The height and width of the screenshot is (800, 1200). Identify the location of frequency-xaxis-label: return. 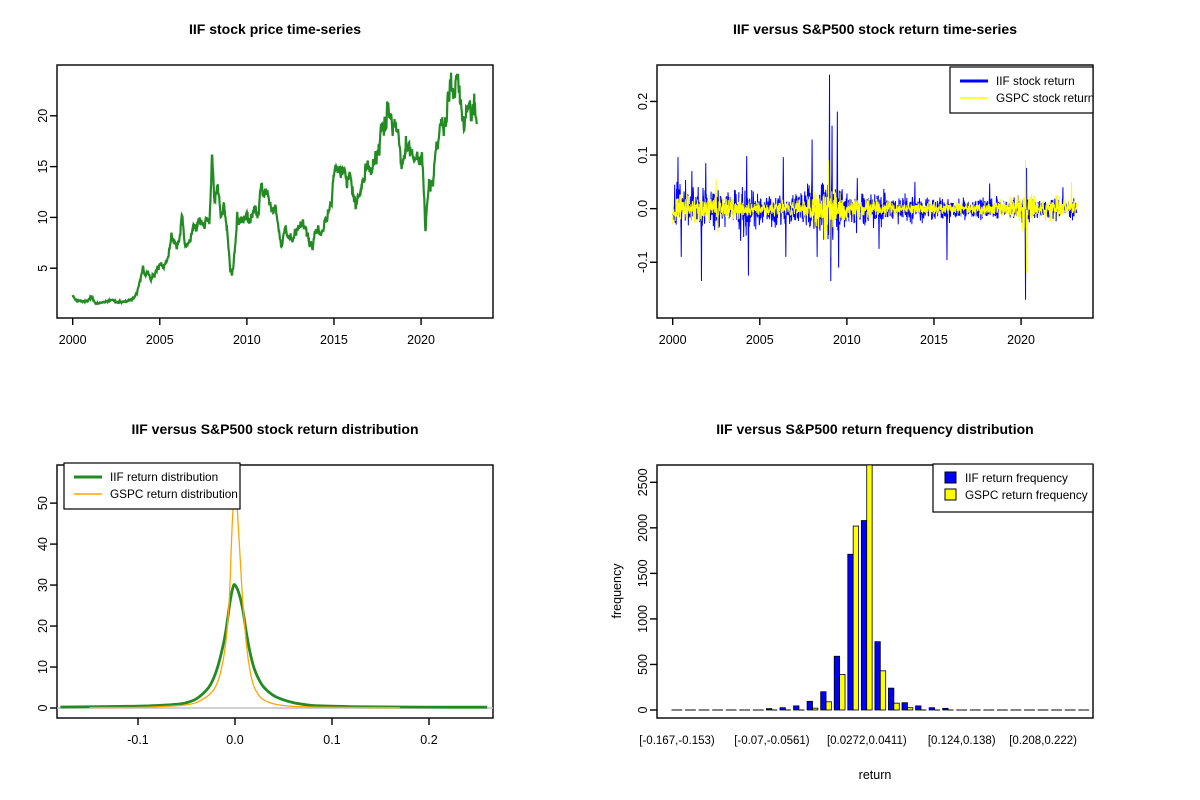
(875, 775).